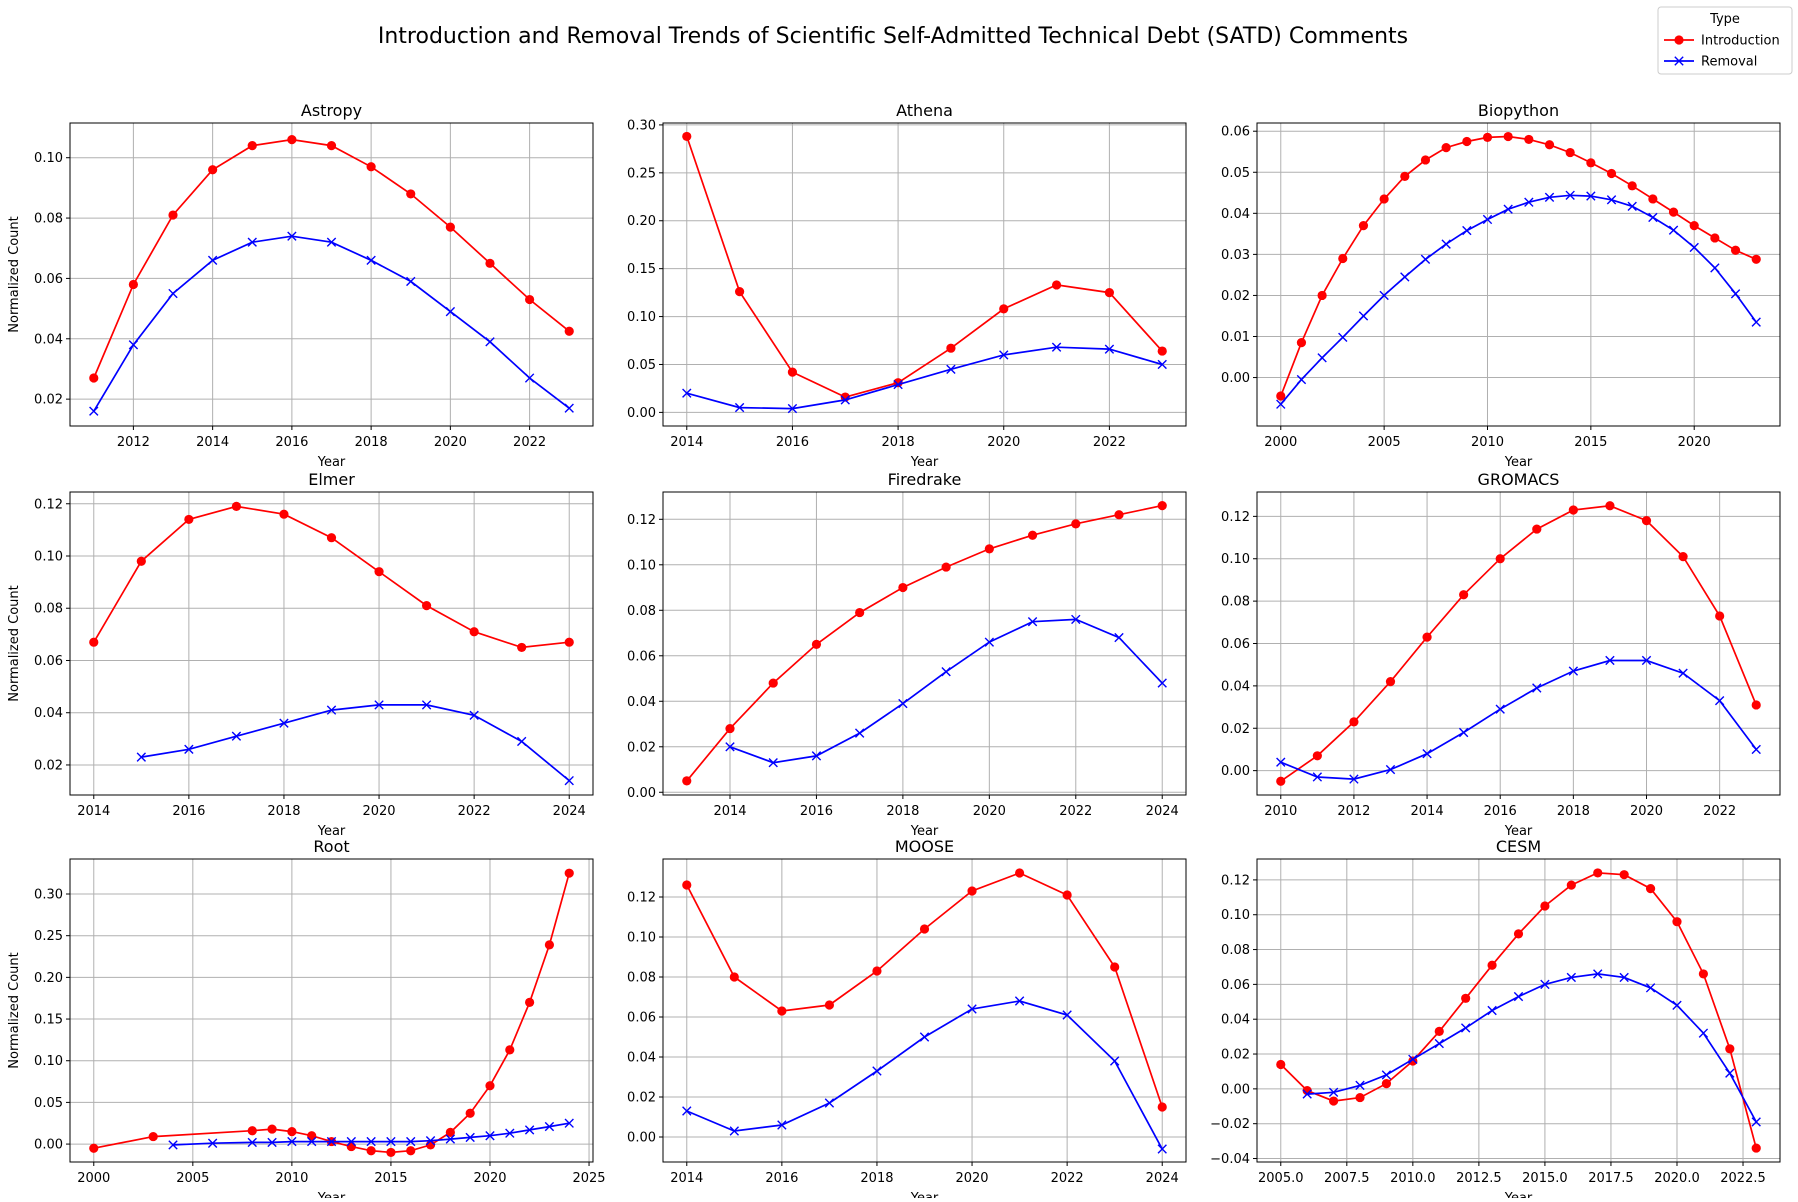 The width and height of the screenshot is (1798, 1202). Describe the element at coordinates (331, 479) in the screenshot. I see `subplot-title: Elmer` at that location.